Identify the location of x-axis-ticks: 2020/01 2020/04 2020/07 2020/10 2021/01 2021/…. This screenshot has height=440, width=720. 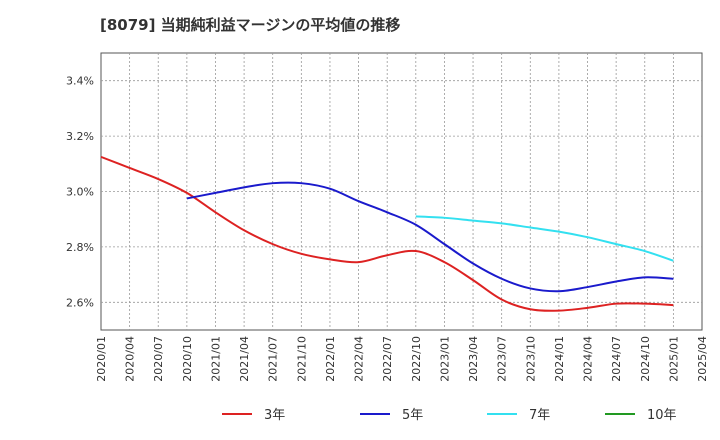
(402, 359).